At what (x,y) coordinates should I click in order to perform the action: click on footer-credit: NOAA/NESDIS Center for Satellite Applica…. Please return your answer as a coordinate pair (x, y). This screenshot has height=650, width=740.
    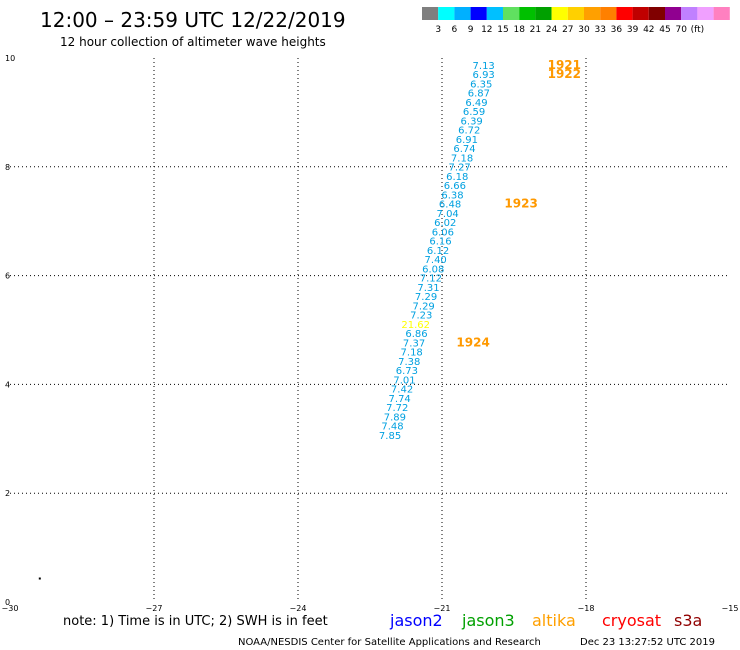
    Looking at the image, I should click on (389, 642).